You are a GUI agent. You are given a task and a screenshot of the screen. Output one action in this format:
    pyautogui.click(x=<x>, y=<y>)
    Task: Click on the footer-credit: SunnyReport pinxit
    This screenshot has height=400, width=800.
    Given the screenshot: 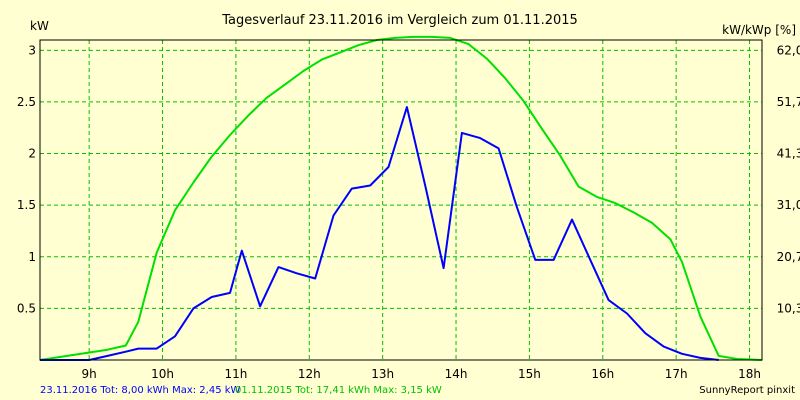 What is the action you would take?
    pyautogui.click(x=747, y=390)
    